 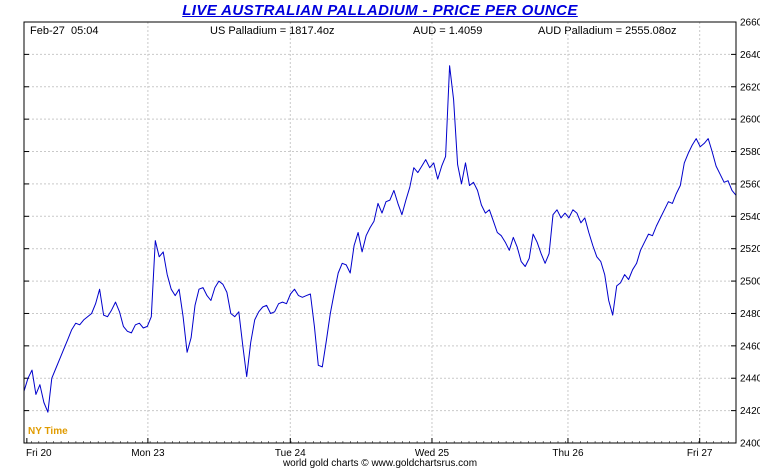 What do you see at coordinates (64, 31) in the screenshot?
I see `quote-datetime: Feb-27 05:04` at bounding box center [64, 31].